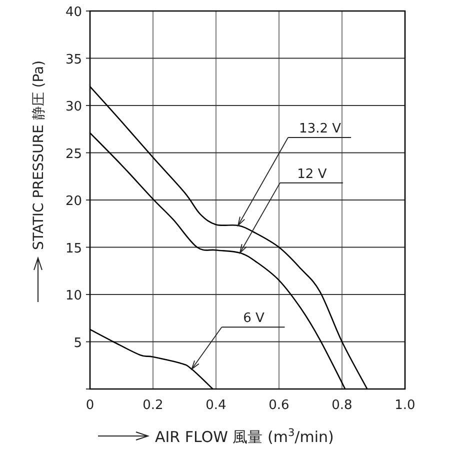 The width and height of the screenshot is (451, 450). What do you see at coordinates (73, 60) in the screenshot?
I see `y-tick-label: 35` at bounding box center [73, 60].